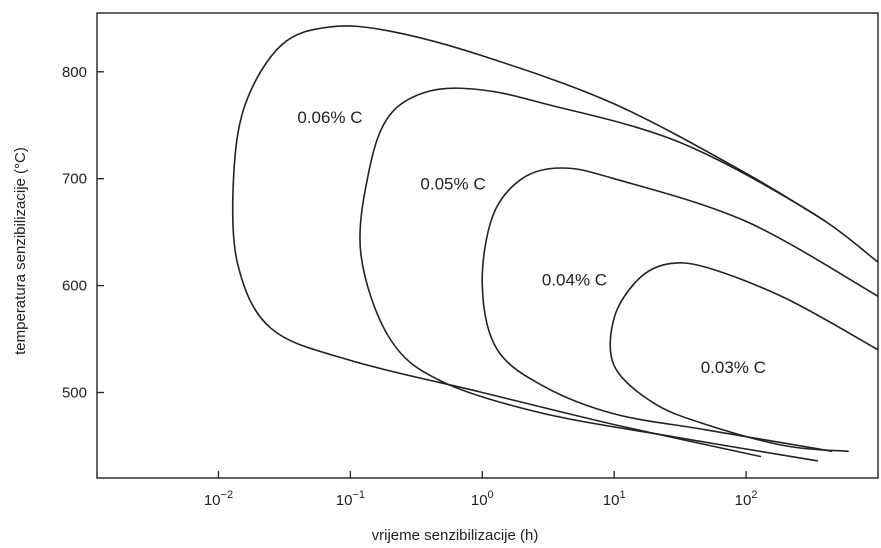  What do you see at coordinates (74, 72) in the screenshot?
I see `y-tick-label-800: 800` at bounding box center [74, 72].